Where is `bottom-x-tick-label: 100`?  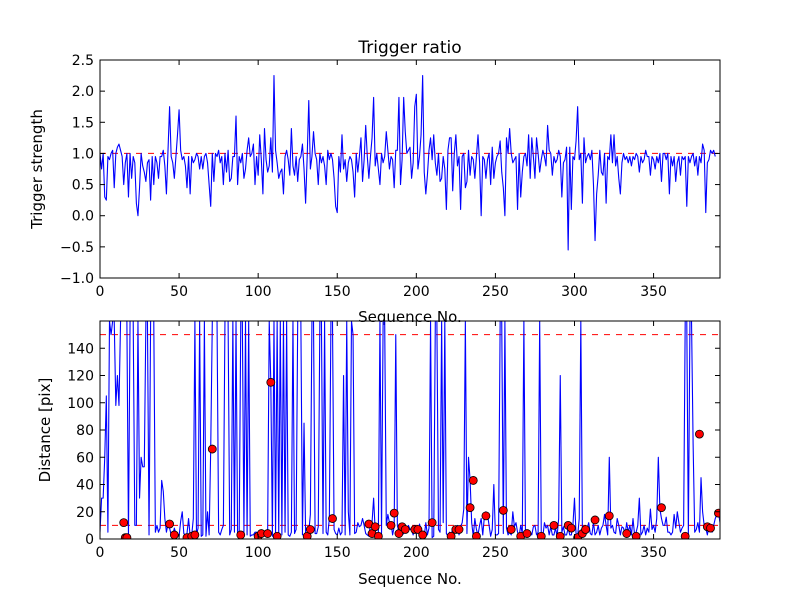 bottom-x-tick-label: 100 is located at coordinates (258, 553).